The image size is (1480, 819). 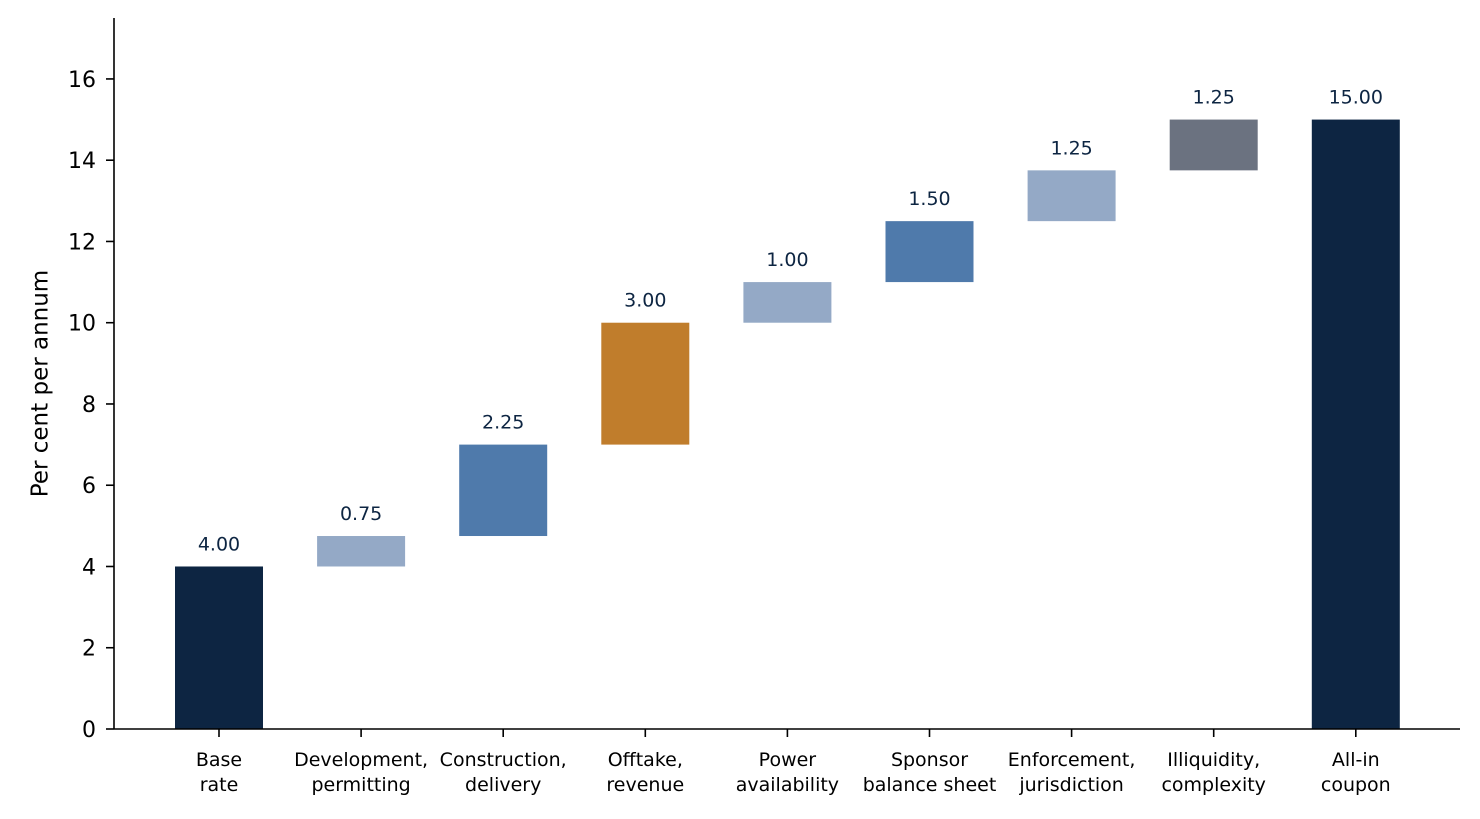 I want to click on y-tick-label-1: 2, so click(x=89, y=649).